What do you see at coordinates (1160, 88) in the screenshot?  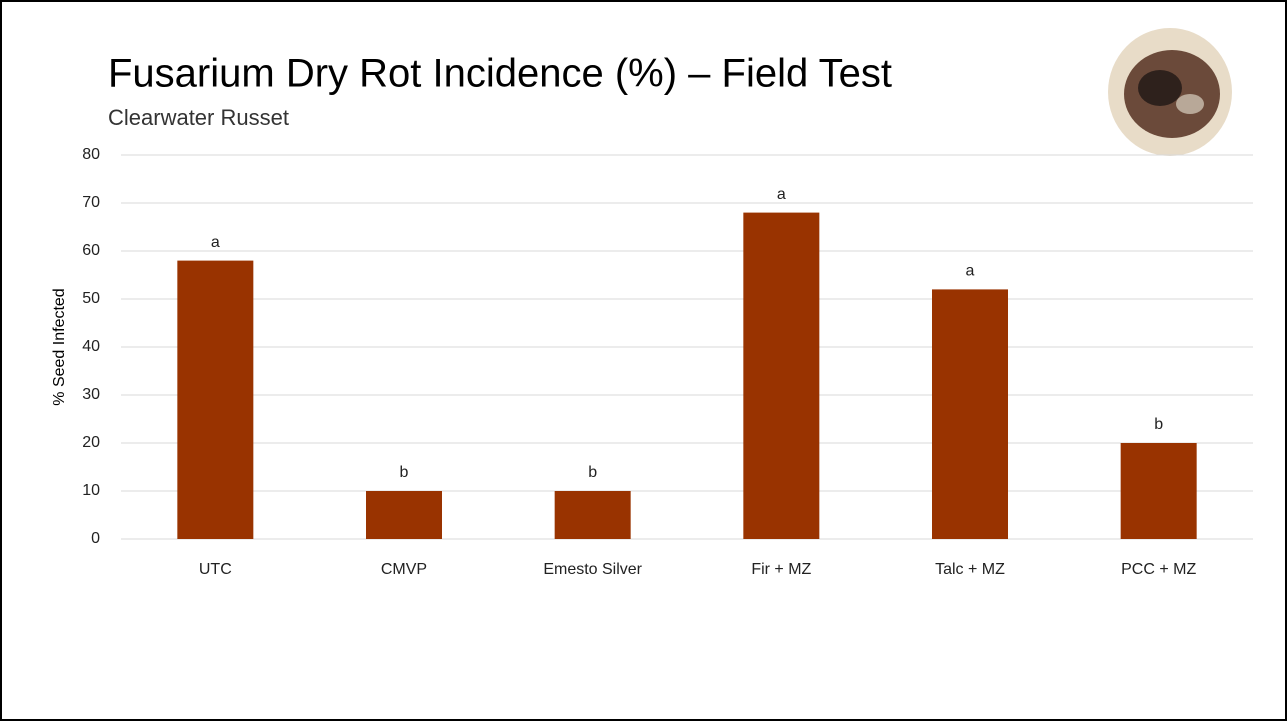 I see `photo-dark` at bounding box center [1160, 88].